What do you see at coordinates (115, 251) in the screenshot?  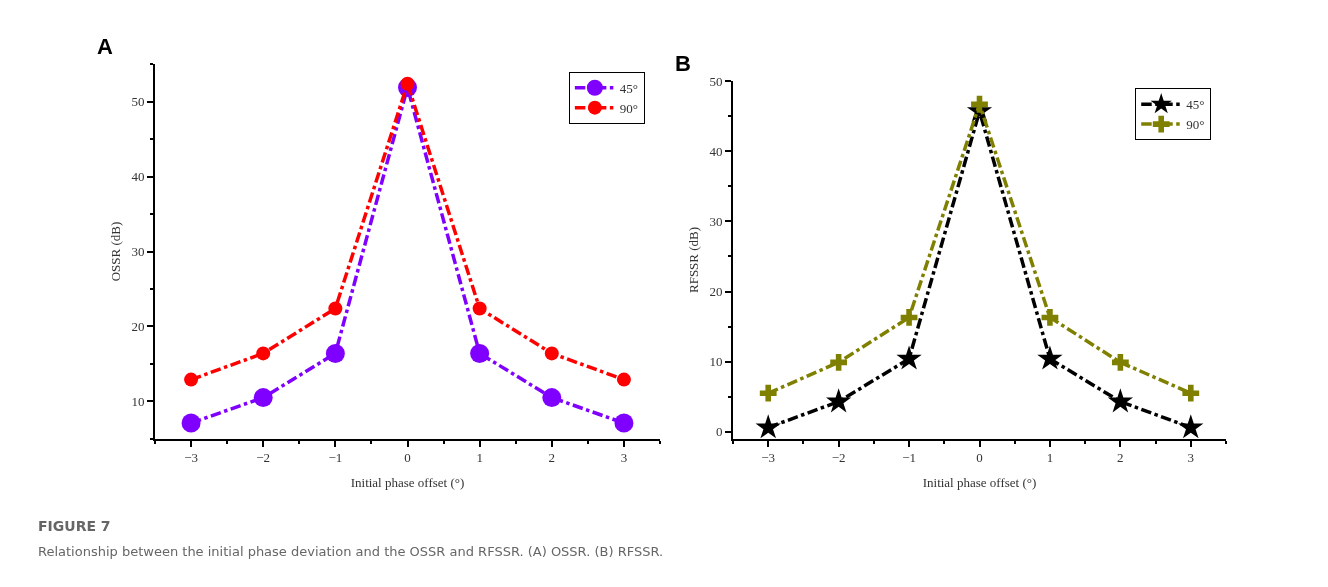 I see `y-axis-title: OSSR (dB)` at bounding box center [115, 251].